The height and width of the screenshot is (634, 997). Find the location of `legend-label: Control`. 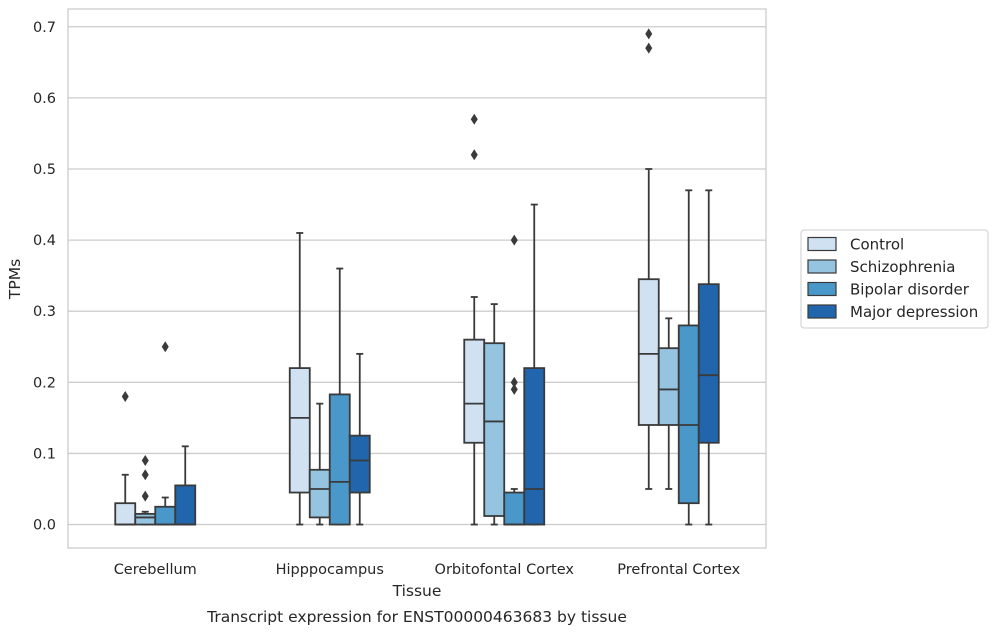

legend-label: Control is located at coordinates (877, 245).